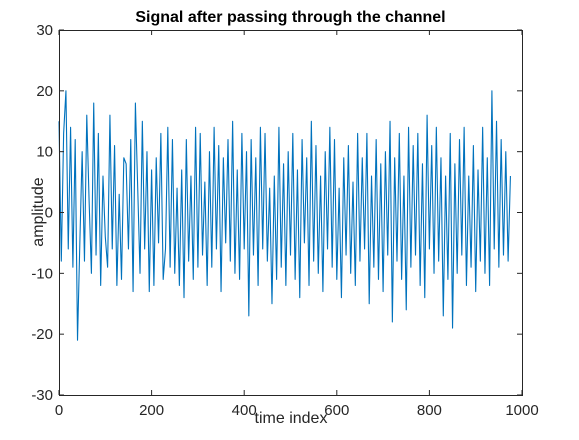 The width and height of the screenshot is (579, 440). What do you see at coordinates (59, 410) in the screenshot?
I see `x-tick-label: 0` at bounding box center [59, 410].